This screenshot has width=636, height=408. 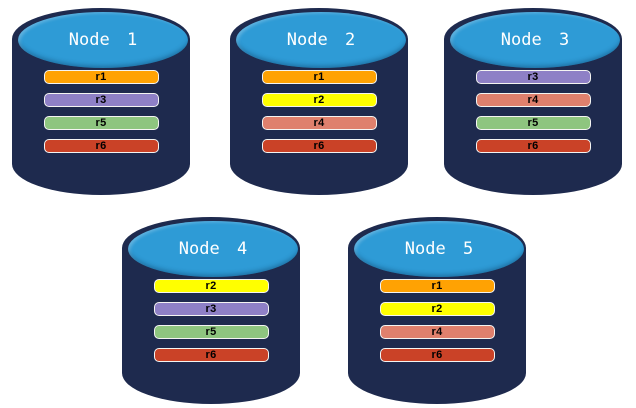 I want to click on database-cylinder-node-2: Node 2 r1 r2 r4 r6, so click(x=319, y=101).